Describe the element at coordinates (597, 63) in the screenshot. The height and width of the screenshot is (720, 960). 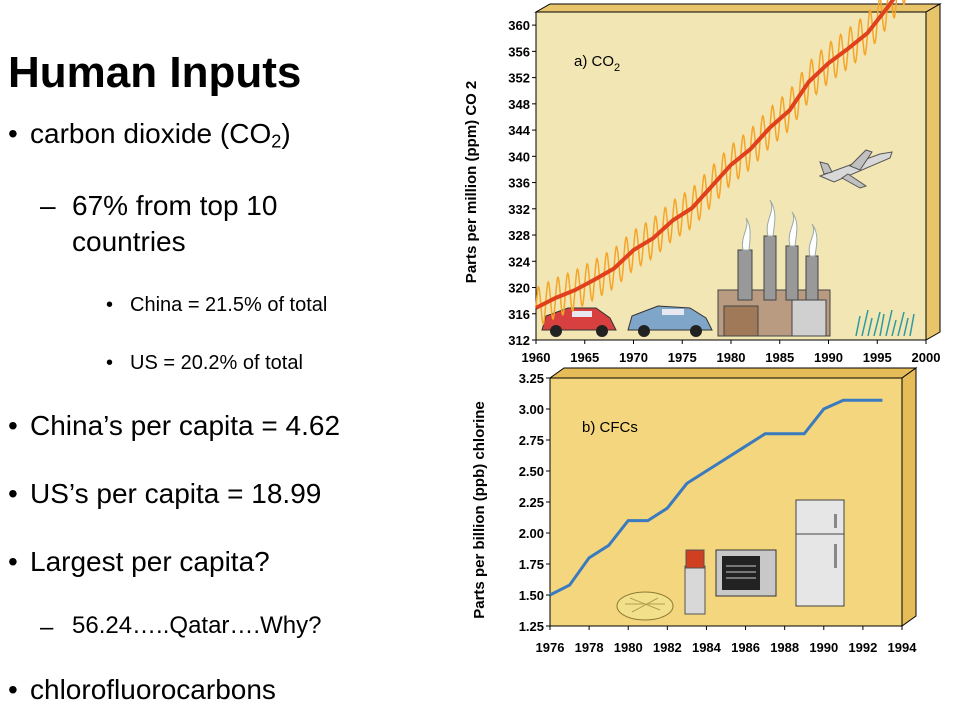
I see `co2-panel-label: a) CO2` at that location.